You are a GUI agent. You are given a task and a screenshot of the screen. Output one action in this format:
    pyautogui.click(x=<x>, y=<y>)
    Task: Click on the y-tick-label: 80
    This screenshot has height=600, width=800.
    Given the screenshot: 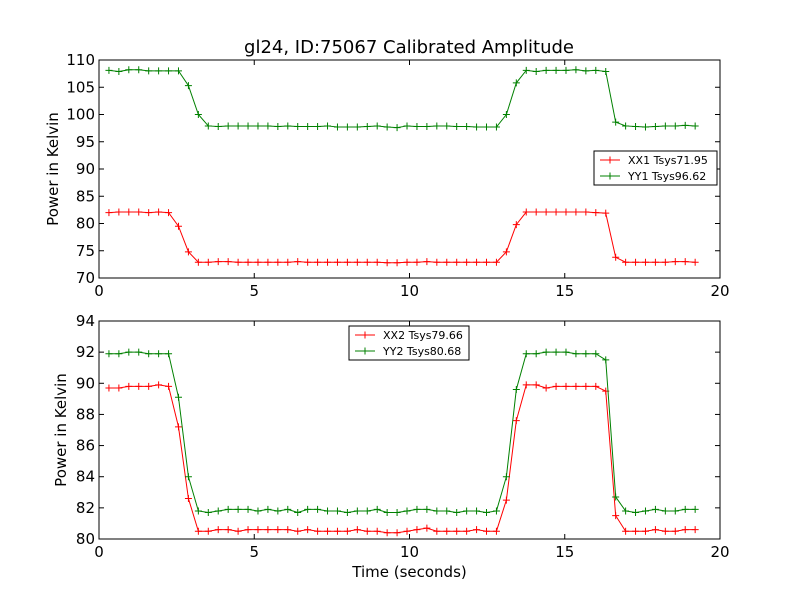 What is the action you would take?
    pyautogui.click(x=85, y=539)
    